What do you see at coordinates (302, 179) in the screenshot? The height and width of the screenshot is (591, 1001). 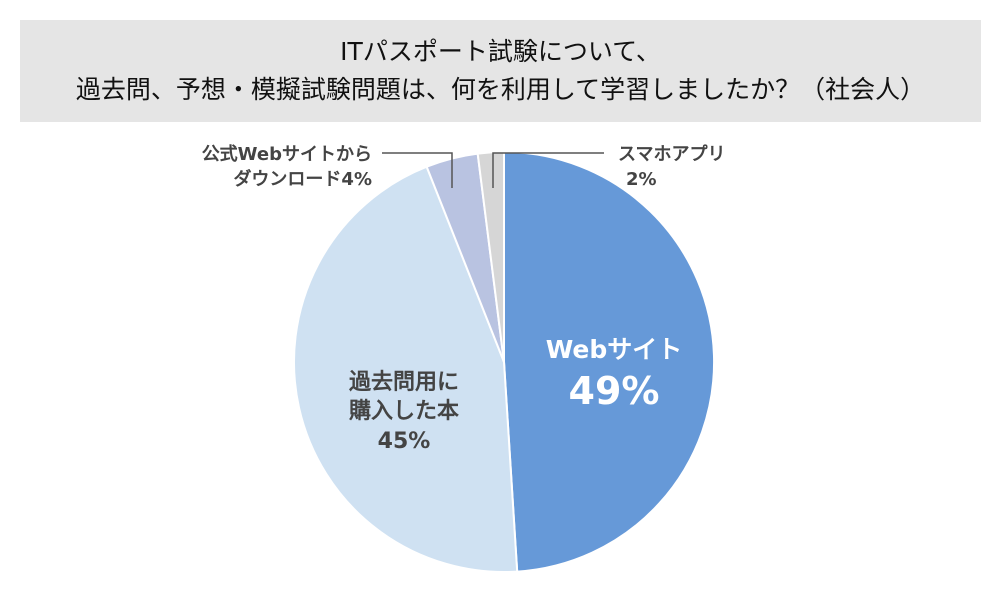 I see `slice-label-official-line2: ダウンロード4%` at bounding box center [302, 179].